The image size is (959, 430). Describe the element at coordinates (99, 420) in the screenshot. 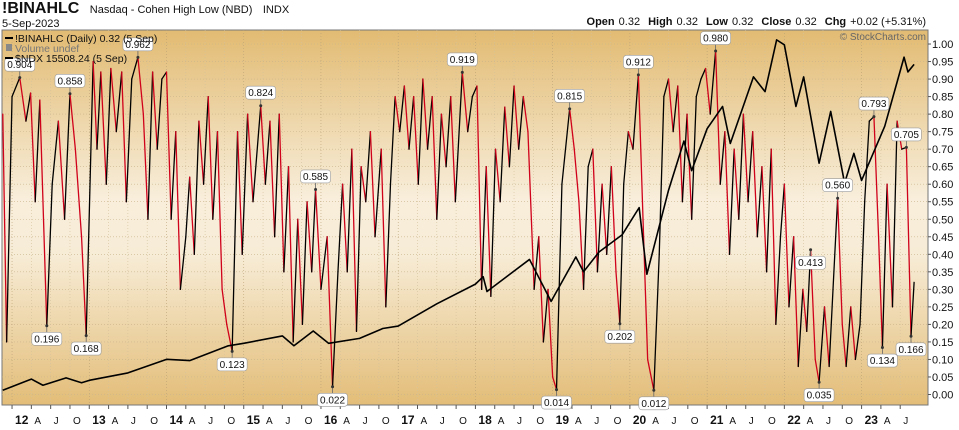

I see `x-tick-label: 13` at that location.